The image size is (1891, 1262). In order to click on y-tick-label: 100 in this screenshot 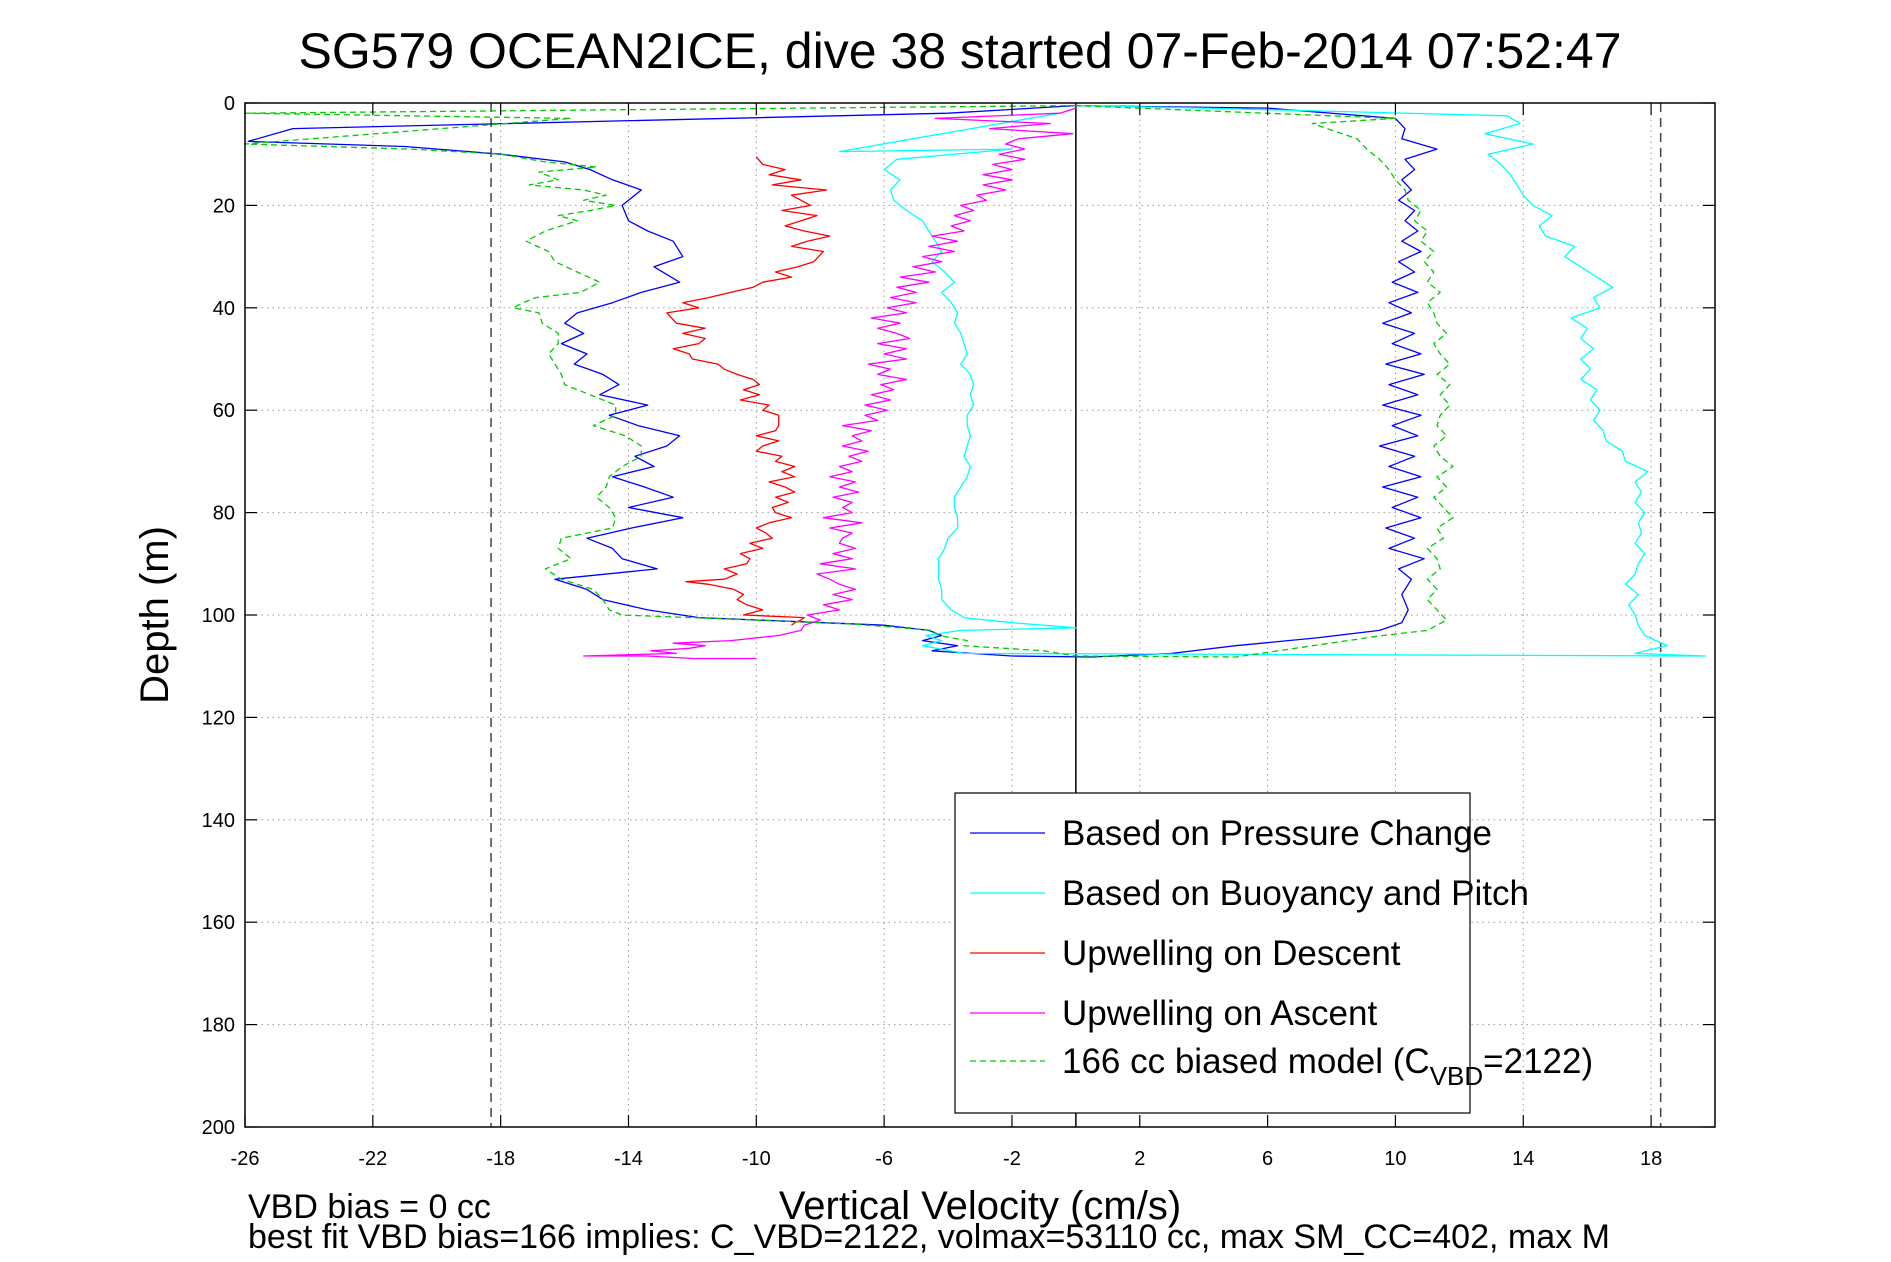, I will do `click(218, 616)`.